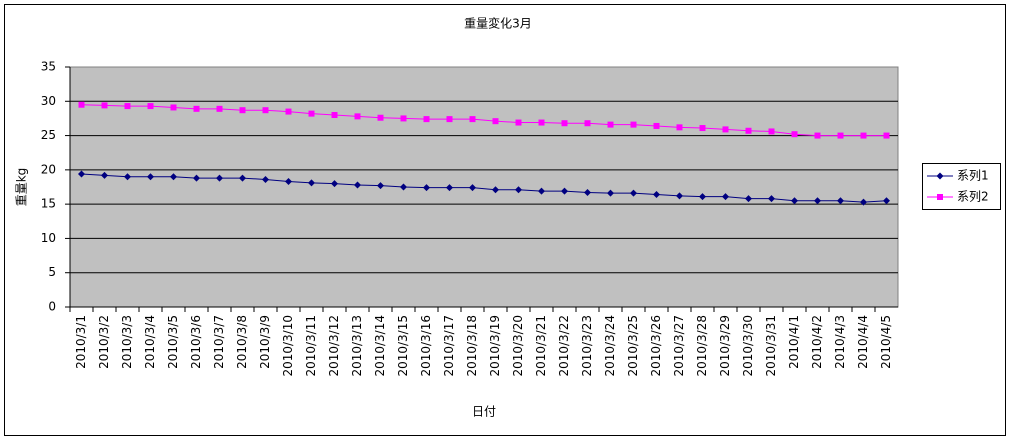 This screenshot has height=439, width=1010. Describe the element at coordinates (403, 346) in the screenshot. I see `x-tick-label: 2010/3/15` at that location.